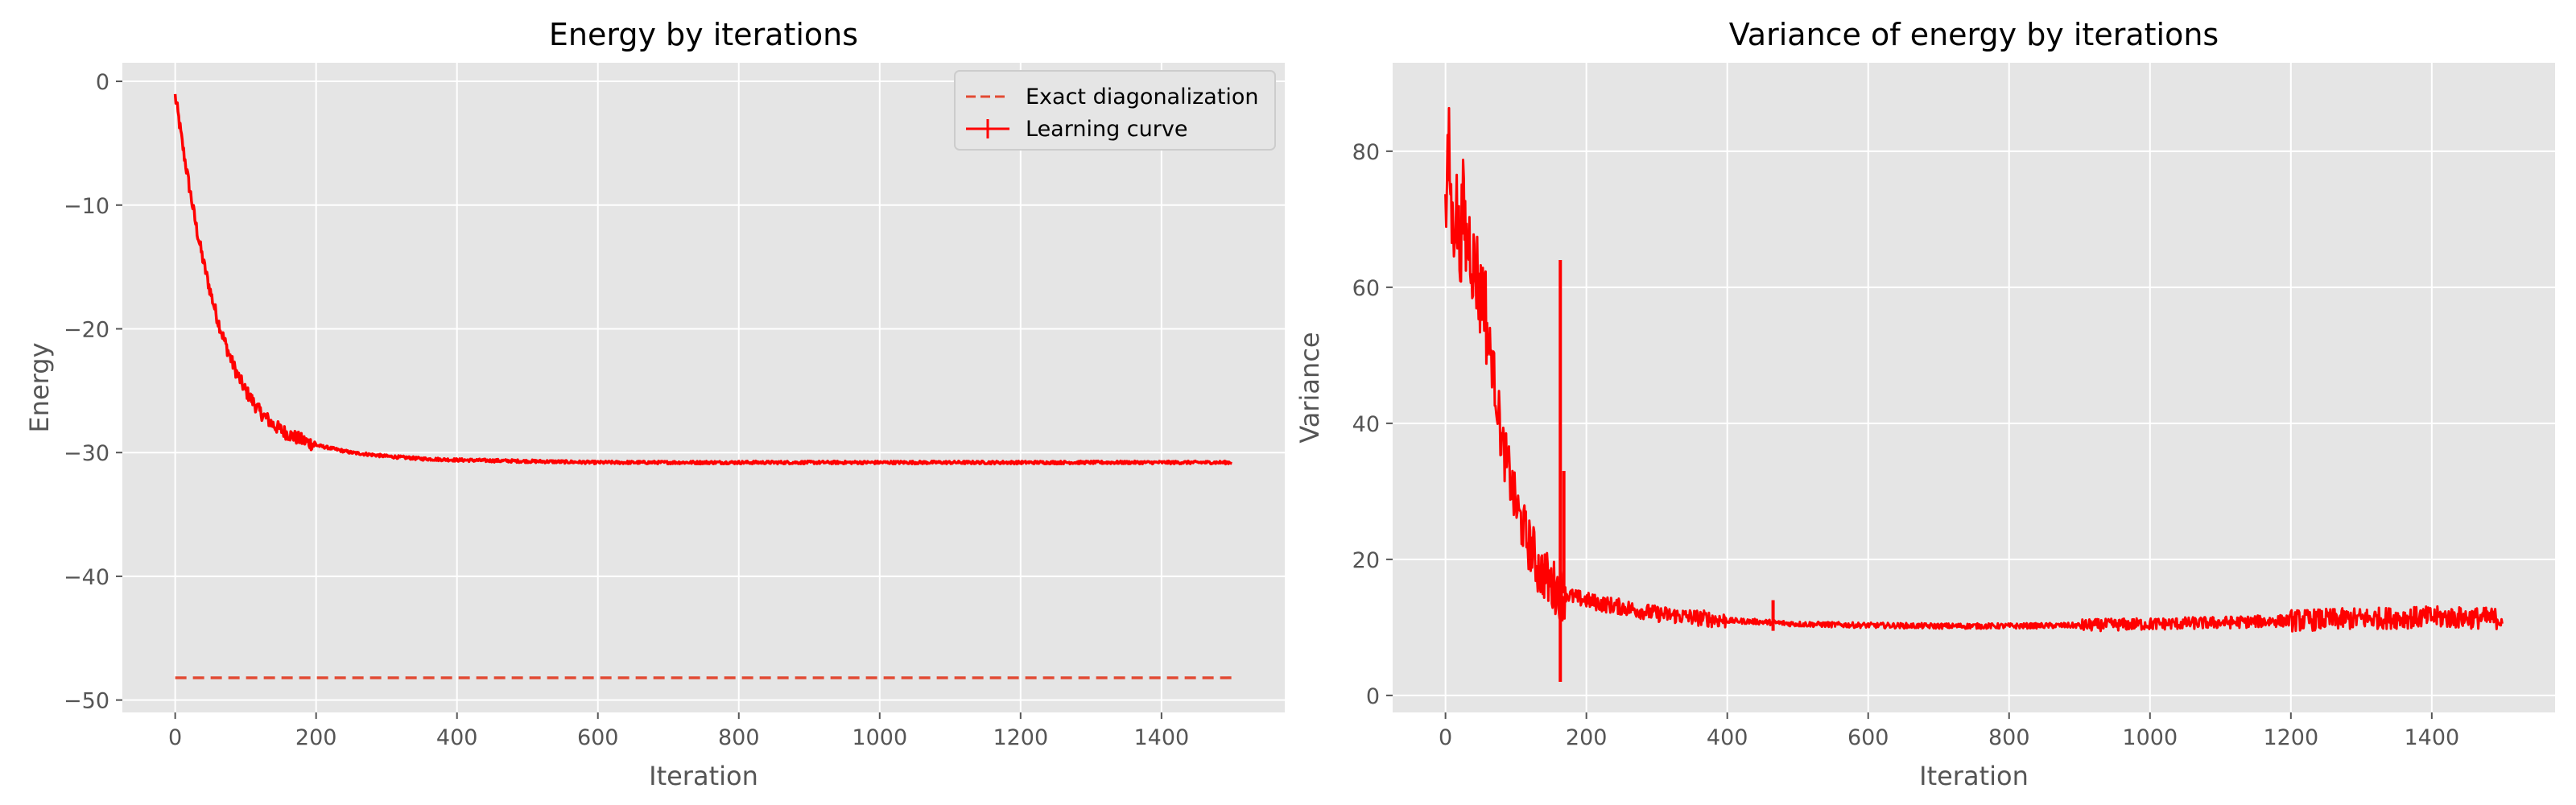 This screenshot has height=805, width=2576. Describe the element at coordinates (1142, 97) in the screenshot. I see `legend-label-exact-diagonalization: Exact diagonalization` at that location.